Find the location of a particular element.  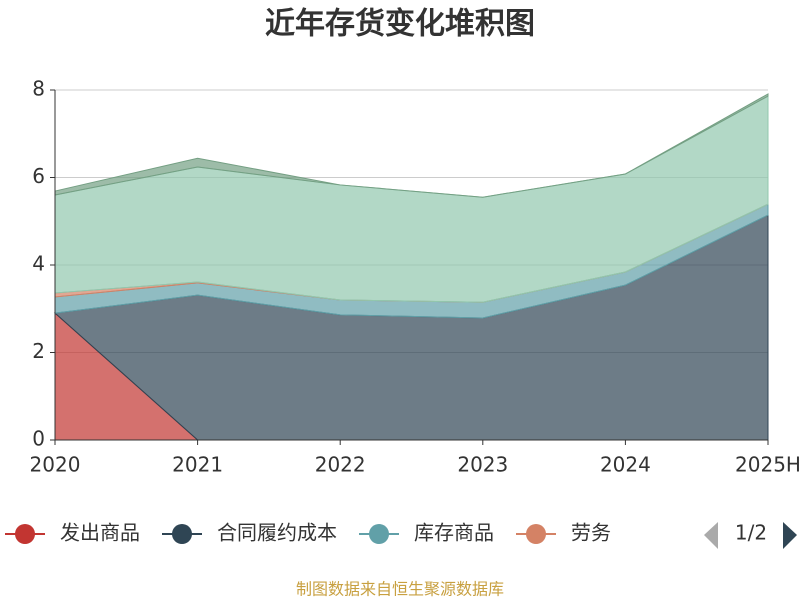

x-tick-label: 2025H is located at coordinates (767, 465).